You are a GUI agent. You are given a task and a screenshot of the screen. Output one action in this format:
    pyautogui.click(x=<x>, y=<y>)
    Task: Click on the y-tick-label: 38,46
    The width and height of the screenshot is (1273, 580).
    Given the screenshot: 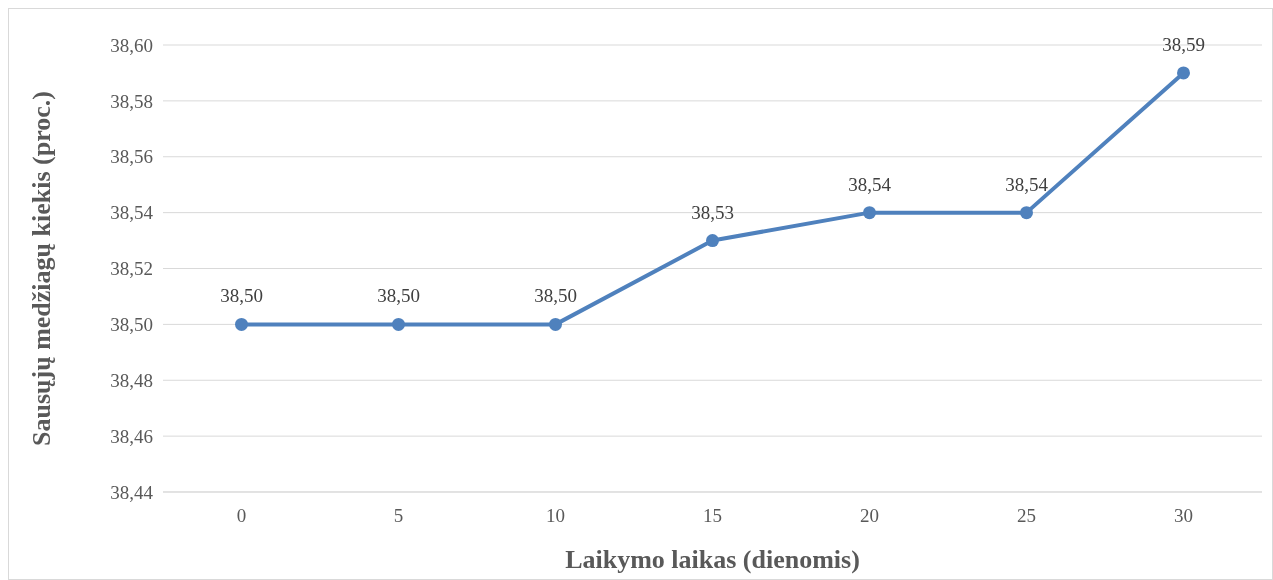 What is the action you would take?
    pyautogui.click(x=131, y=436)
    